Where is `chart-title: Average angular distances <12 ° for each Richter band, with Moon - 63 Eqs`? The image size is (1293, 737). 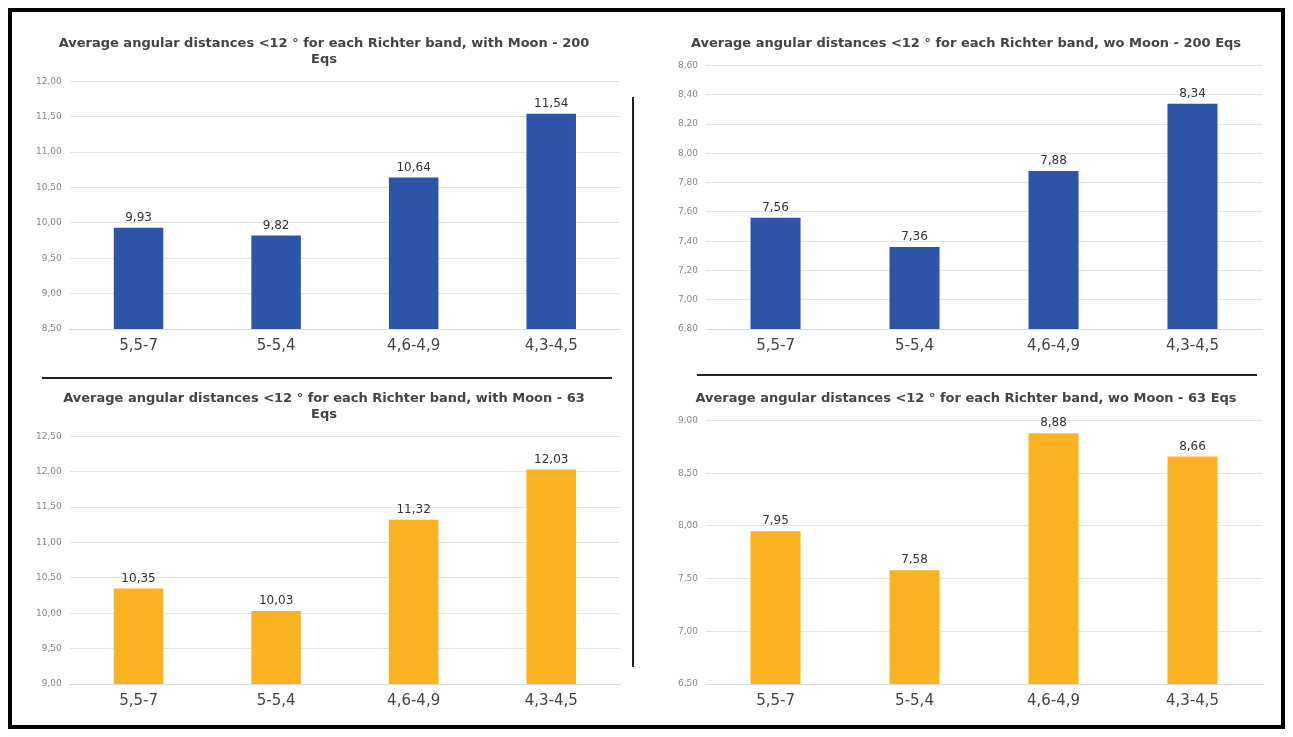 chart-title: Average angular distances <12 ° for each Richter band, with Moon - 63 Eqs is located at coordinates (324, 405).